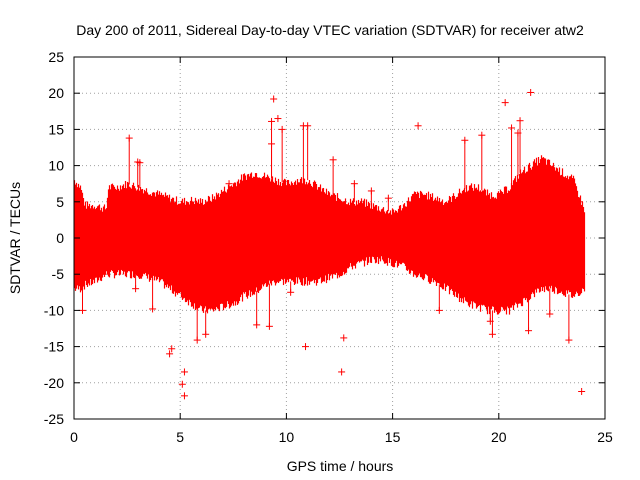  I want to click on x-tick-label: 10, so click(287, 437).